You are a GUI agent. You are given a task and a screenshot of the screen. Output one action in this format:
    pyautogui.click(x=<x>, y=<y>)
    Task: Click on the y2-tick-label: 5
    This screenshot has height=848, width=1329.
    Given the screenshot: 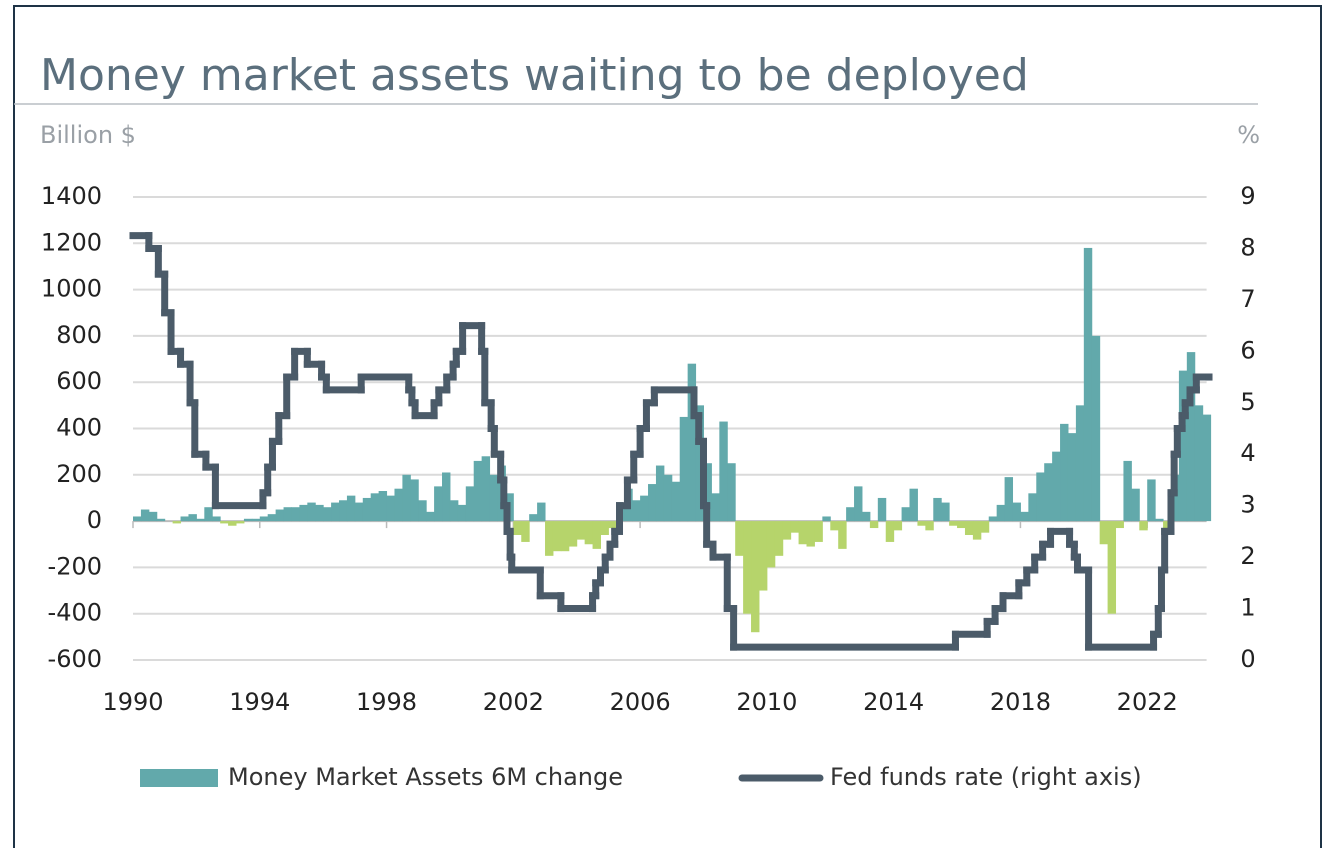 What is the action you would take?
    pyautogui.click(x=1247, y=402)
    